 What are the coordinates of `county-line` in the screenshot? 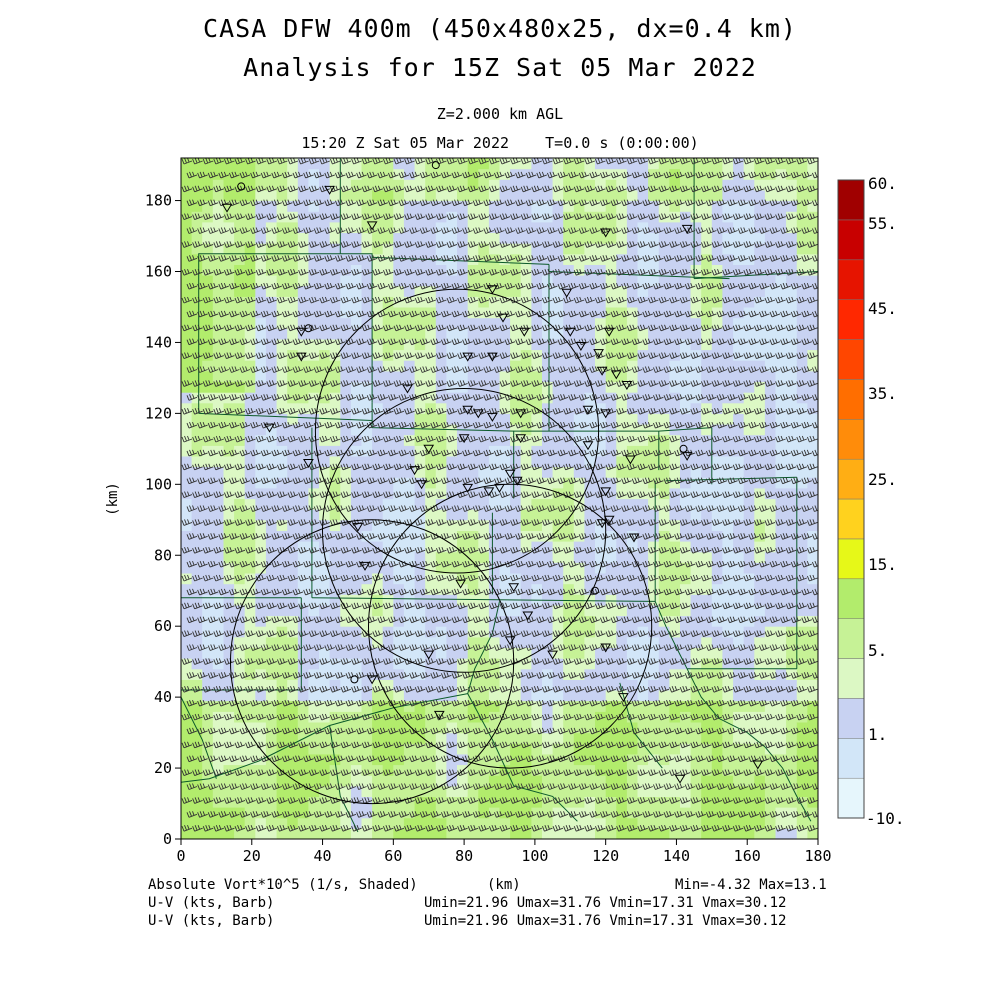 It's located at (483, 599).